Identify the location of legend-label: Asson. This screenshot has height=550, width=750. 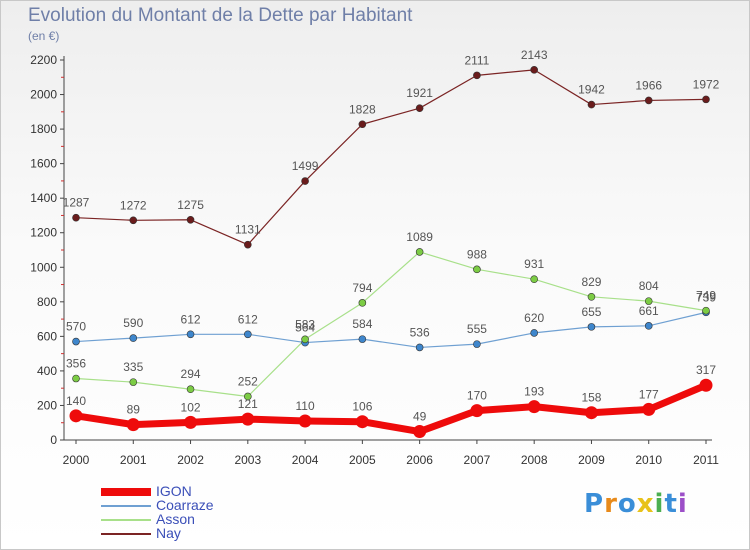
(175, 519).